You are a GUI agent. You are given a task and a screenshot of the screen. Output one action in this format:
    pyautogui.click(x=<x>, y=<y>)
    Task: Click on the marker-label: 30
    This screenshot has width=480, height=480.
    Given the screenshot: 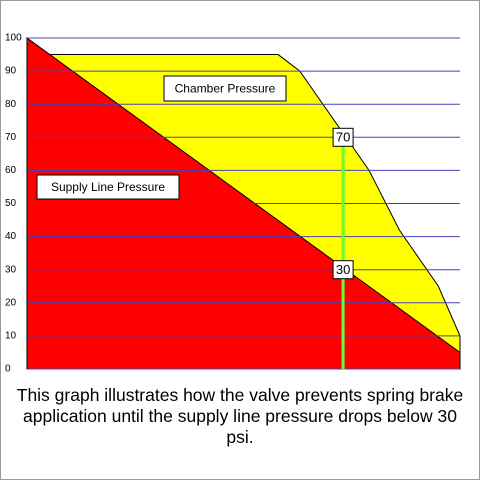 What is the action you would take?
    pyautogui.click(x=343, y=269)
    